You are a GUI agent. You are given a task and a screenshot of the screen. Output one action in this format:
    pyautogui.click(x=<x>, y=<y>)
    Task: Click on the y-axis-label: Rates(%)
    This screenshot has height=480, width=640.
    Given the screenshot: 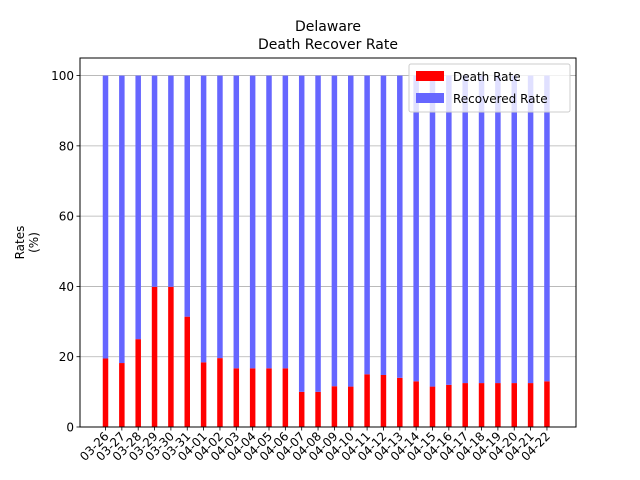 What is the action you would take?
    pyautogui.click(x=27, y=243)
    